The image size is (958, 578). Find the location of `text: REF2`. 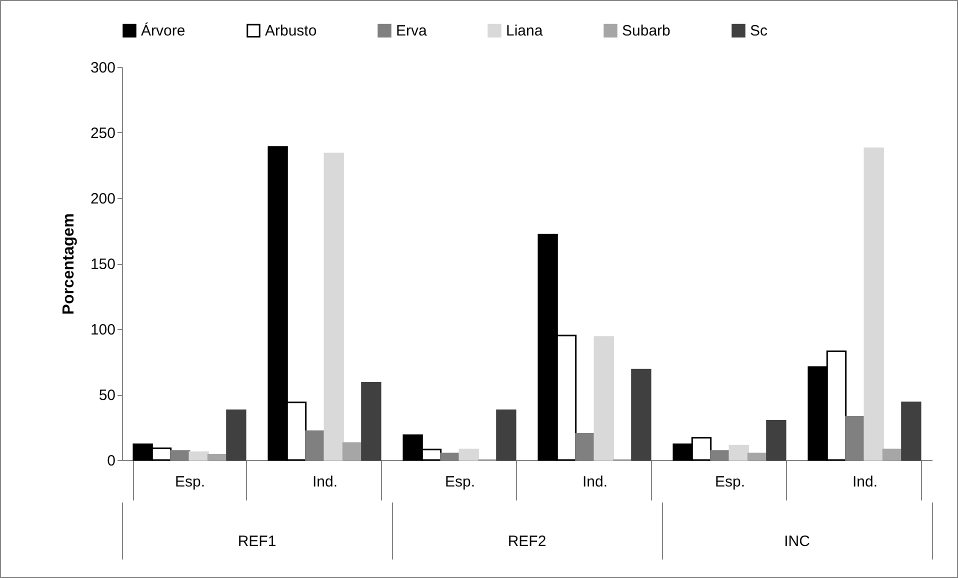

text: REF2 is located at coordinates (527, 541).